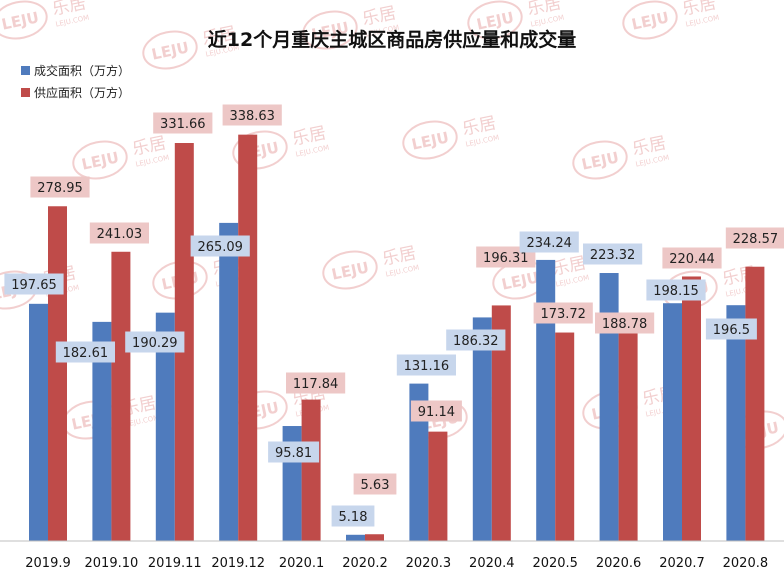 The height and width of the screenshot is (583, 784). Describe the element at coordinates (682, 563) in the screenshot. I see `x-tick-label: 2020.7` at that location.